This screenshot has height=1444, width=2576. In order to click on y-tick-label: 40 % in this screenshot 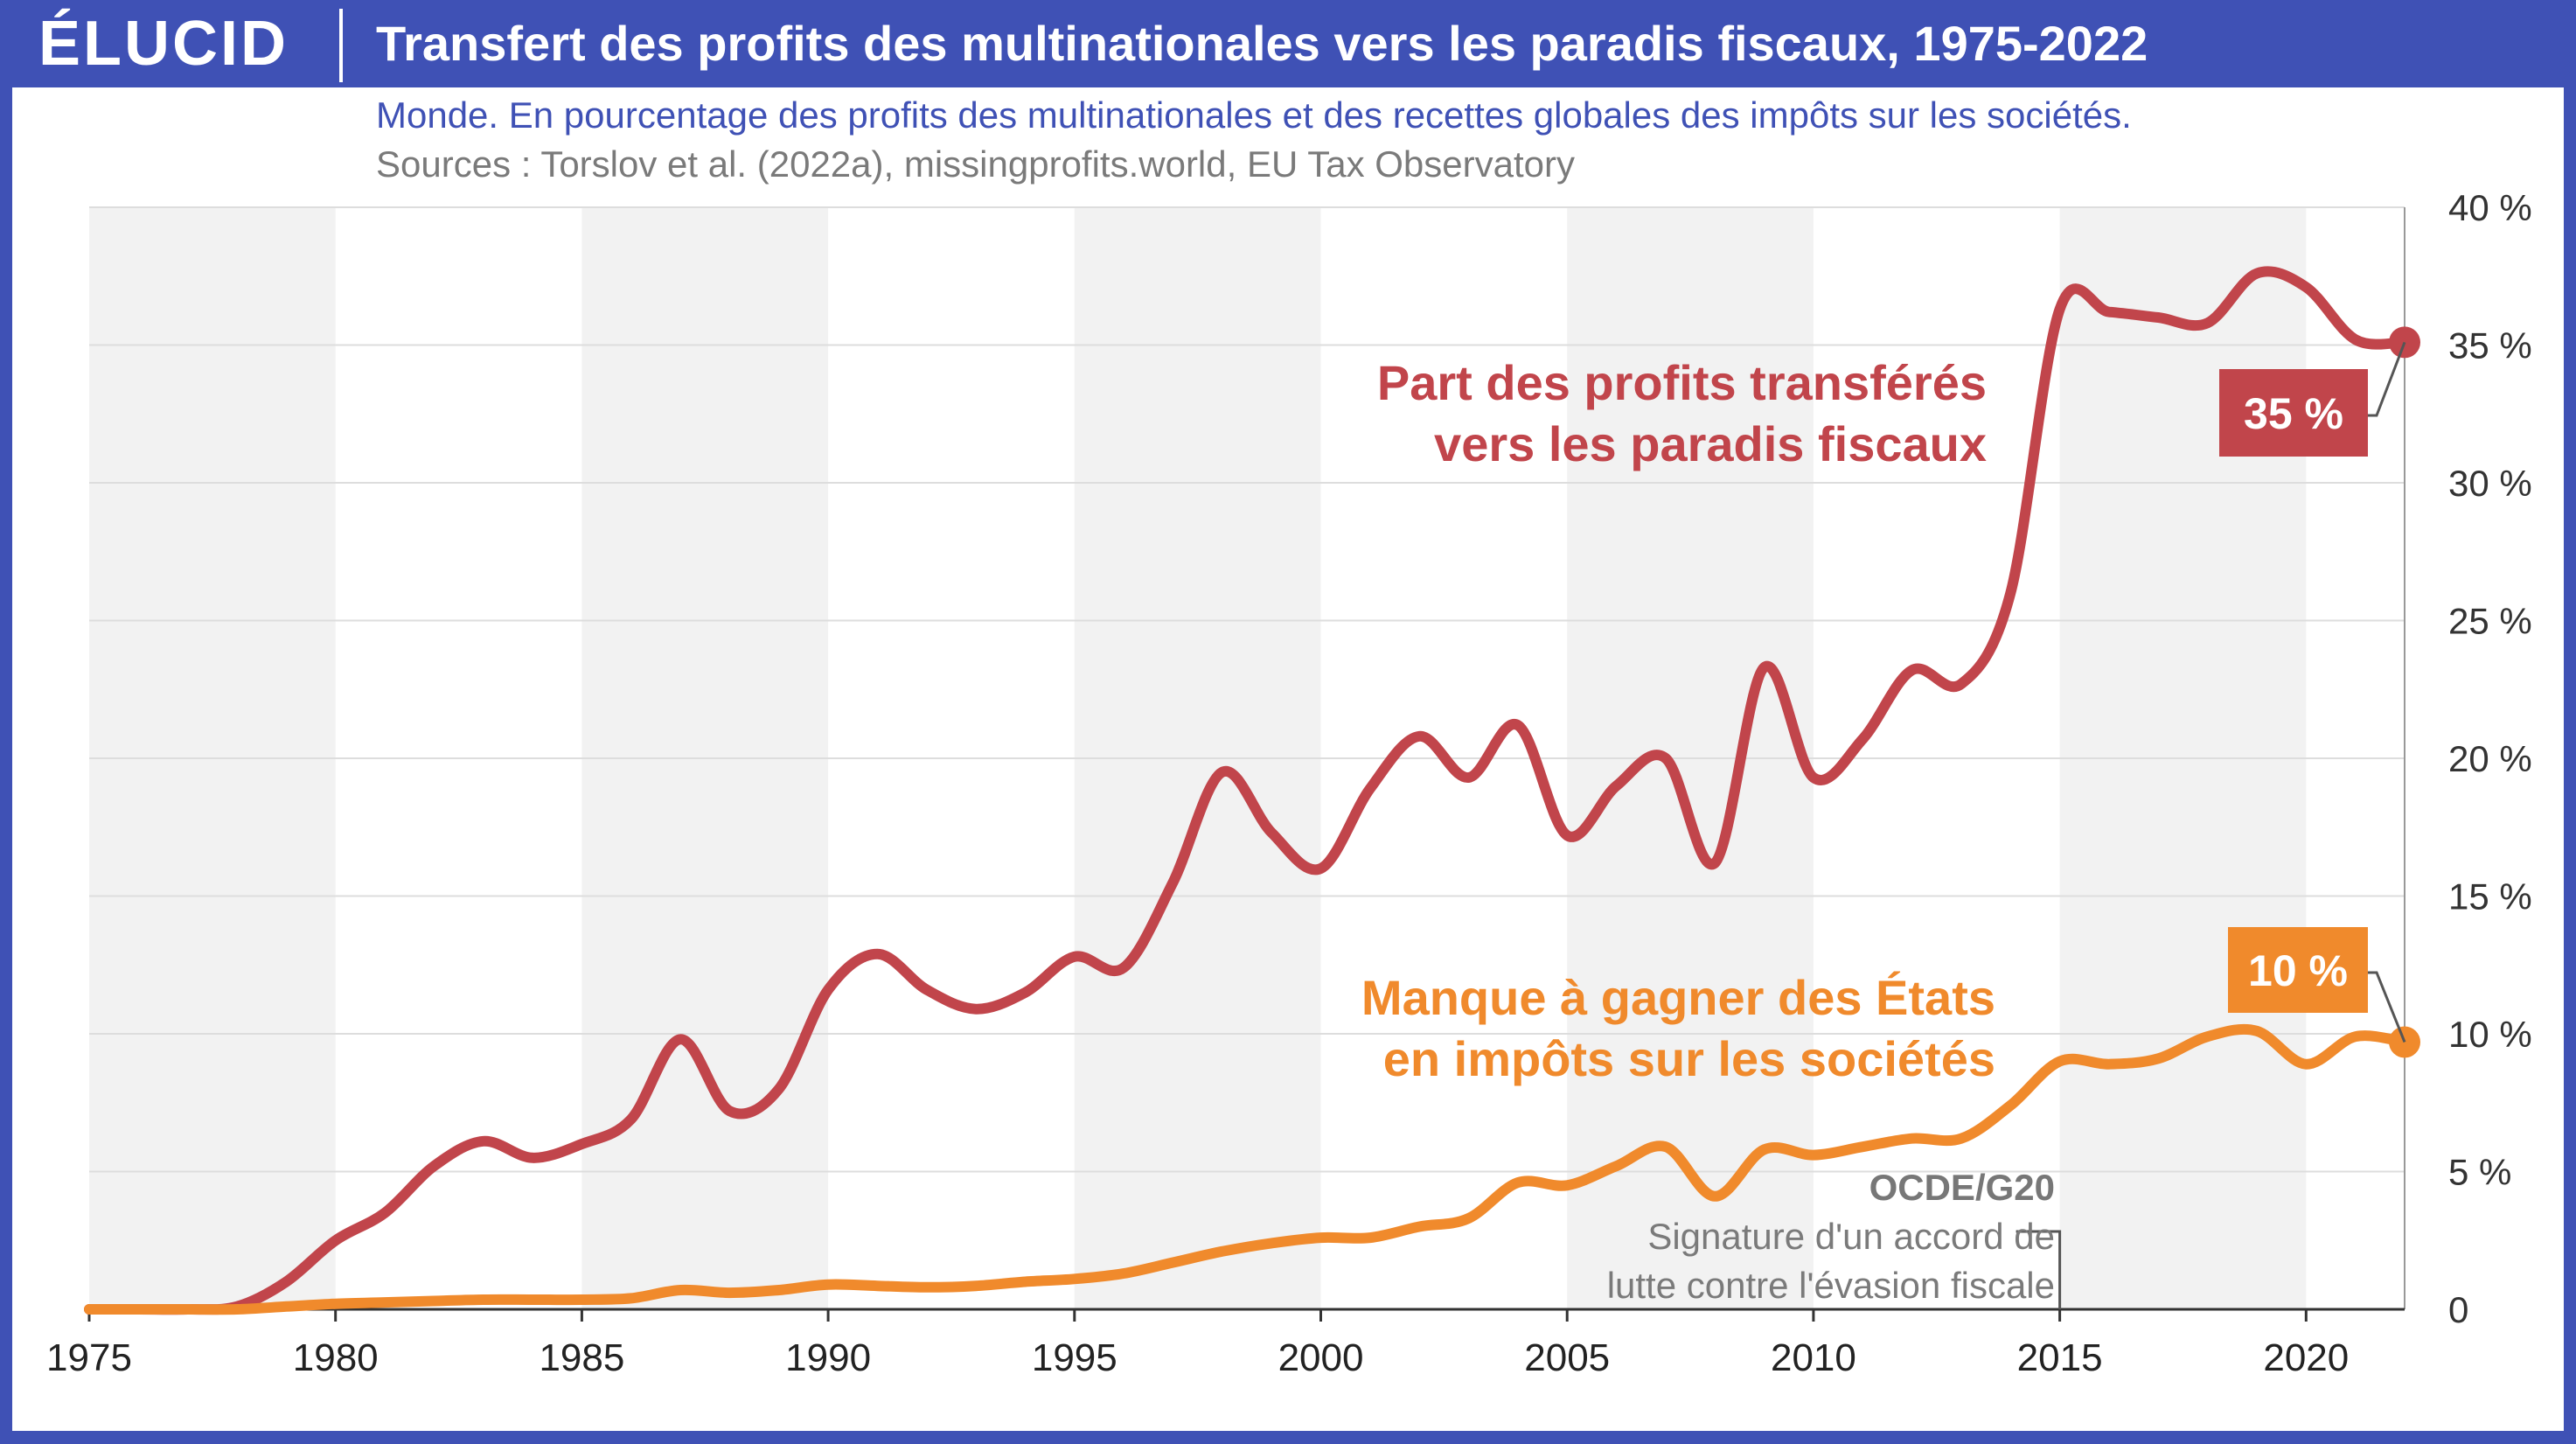, I will do `click(2490, 207)`.